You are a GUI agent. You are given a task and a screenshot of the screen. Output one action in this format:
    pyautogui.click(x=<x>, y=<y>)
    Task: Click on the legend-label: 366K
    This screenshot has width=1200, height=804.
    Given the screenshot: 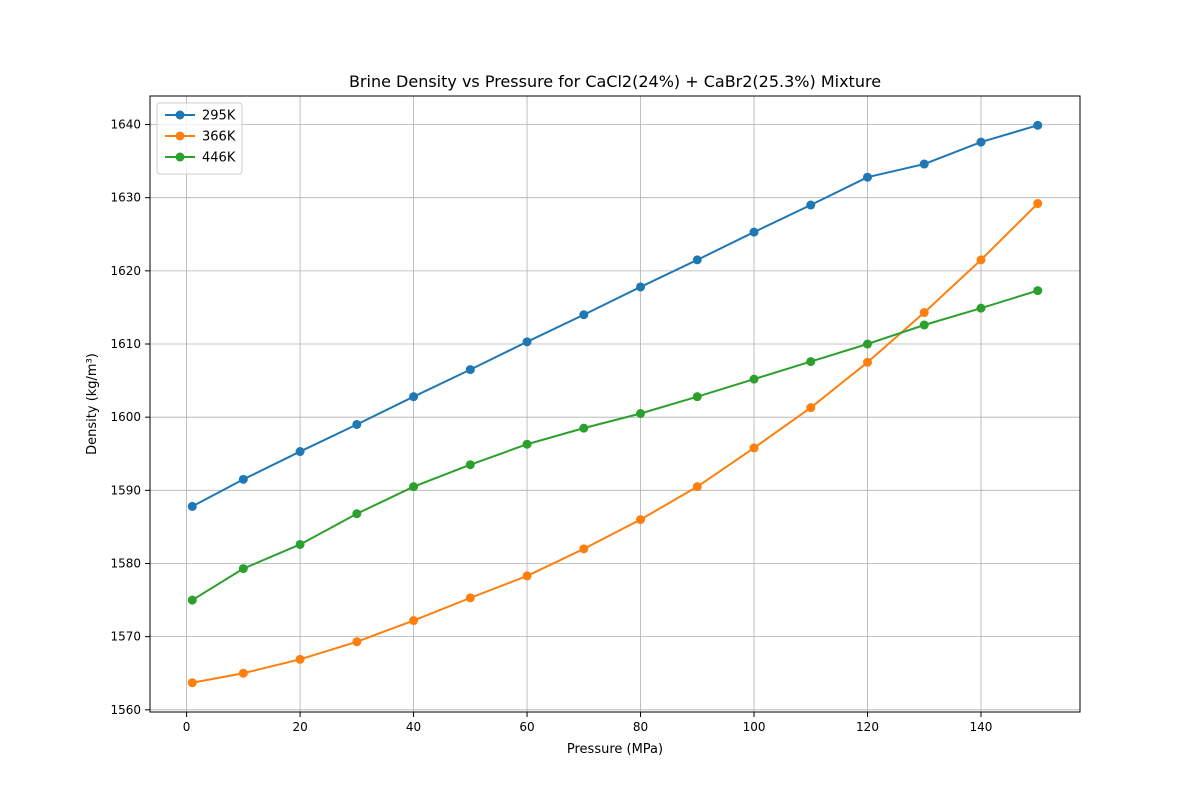 What is the action you would take?
    pyautogui.click(x=219, y=137)
    